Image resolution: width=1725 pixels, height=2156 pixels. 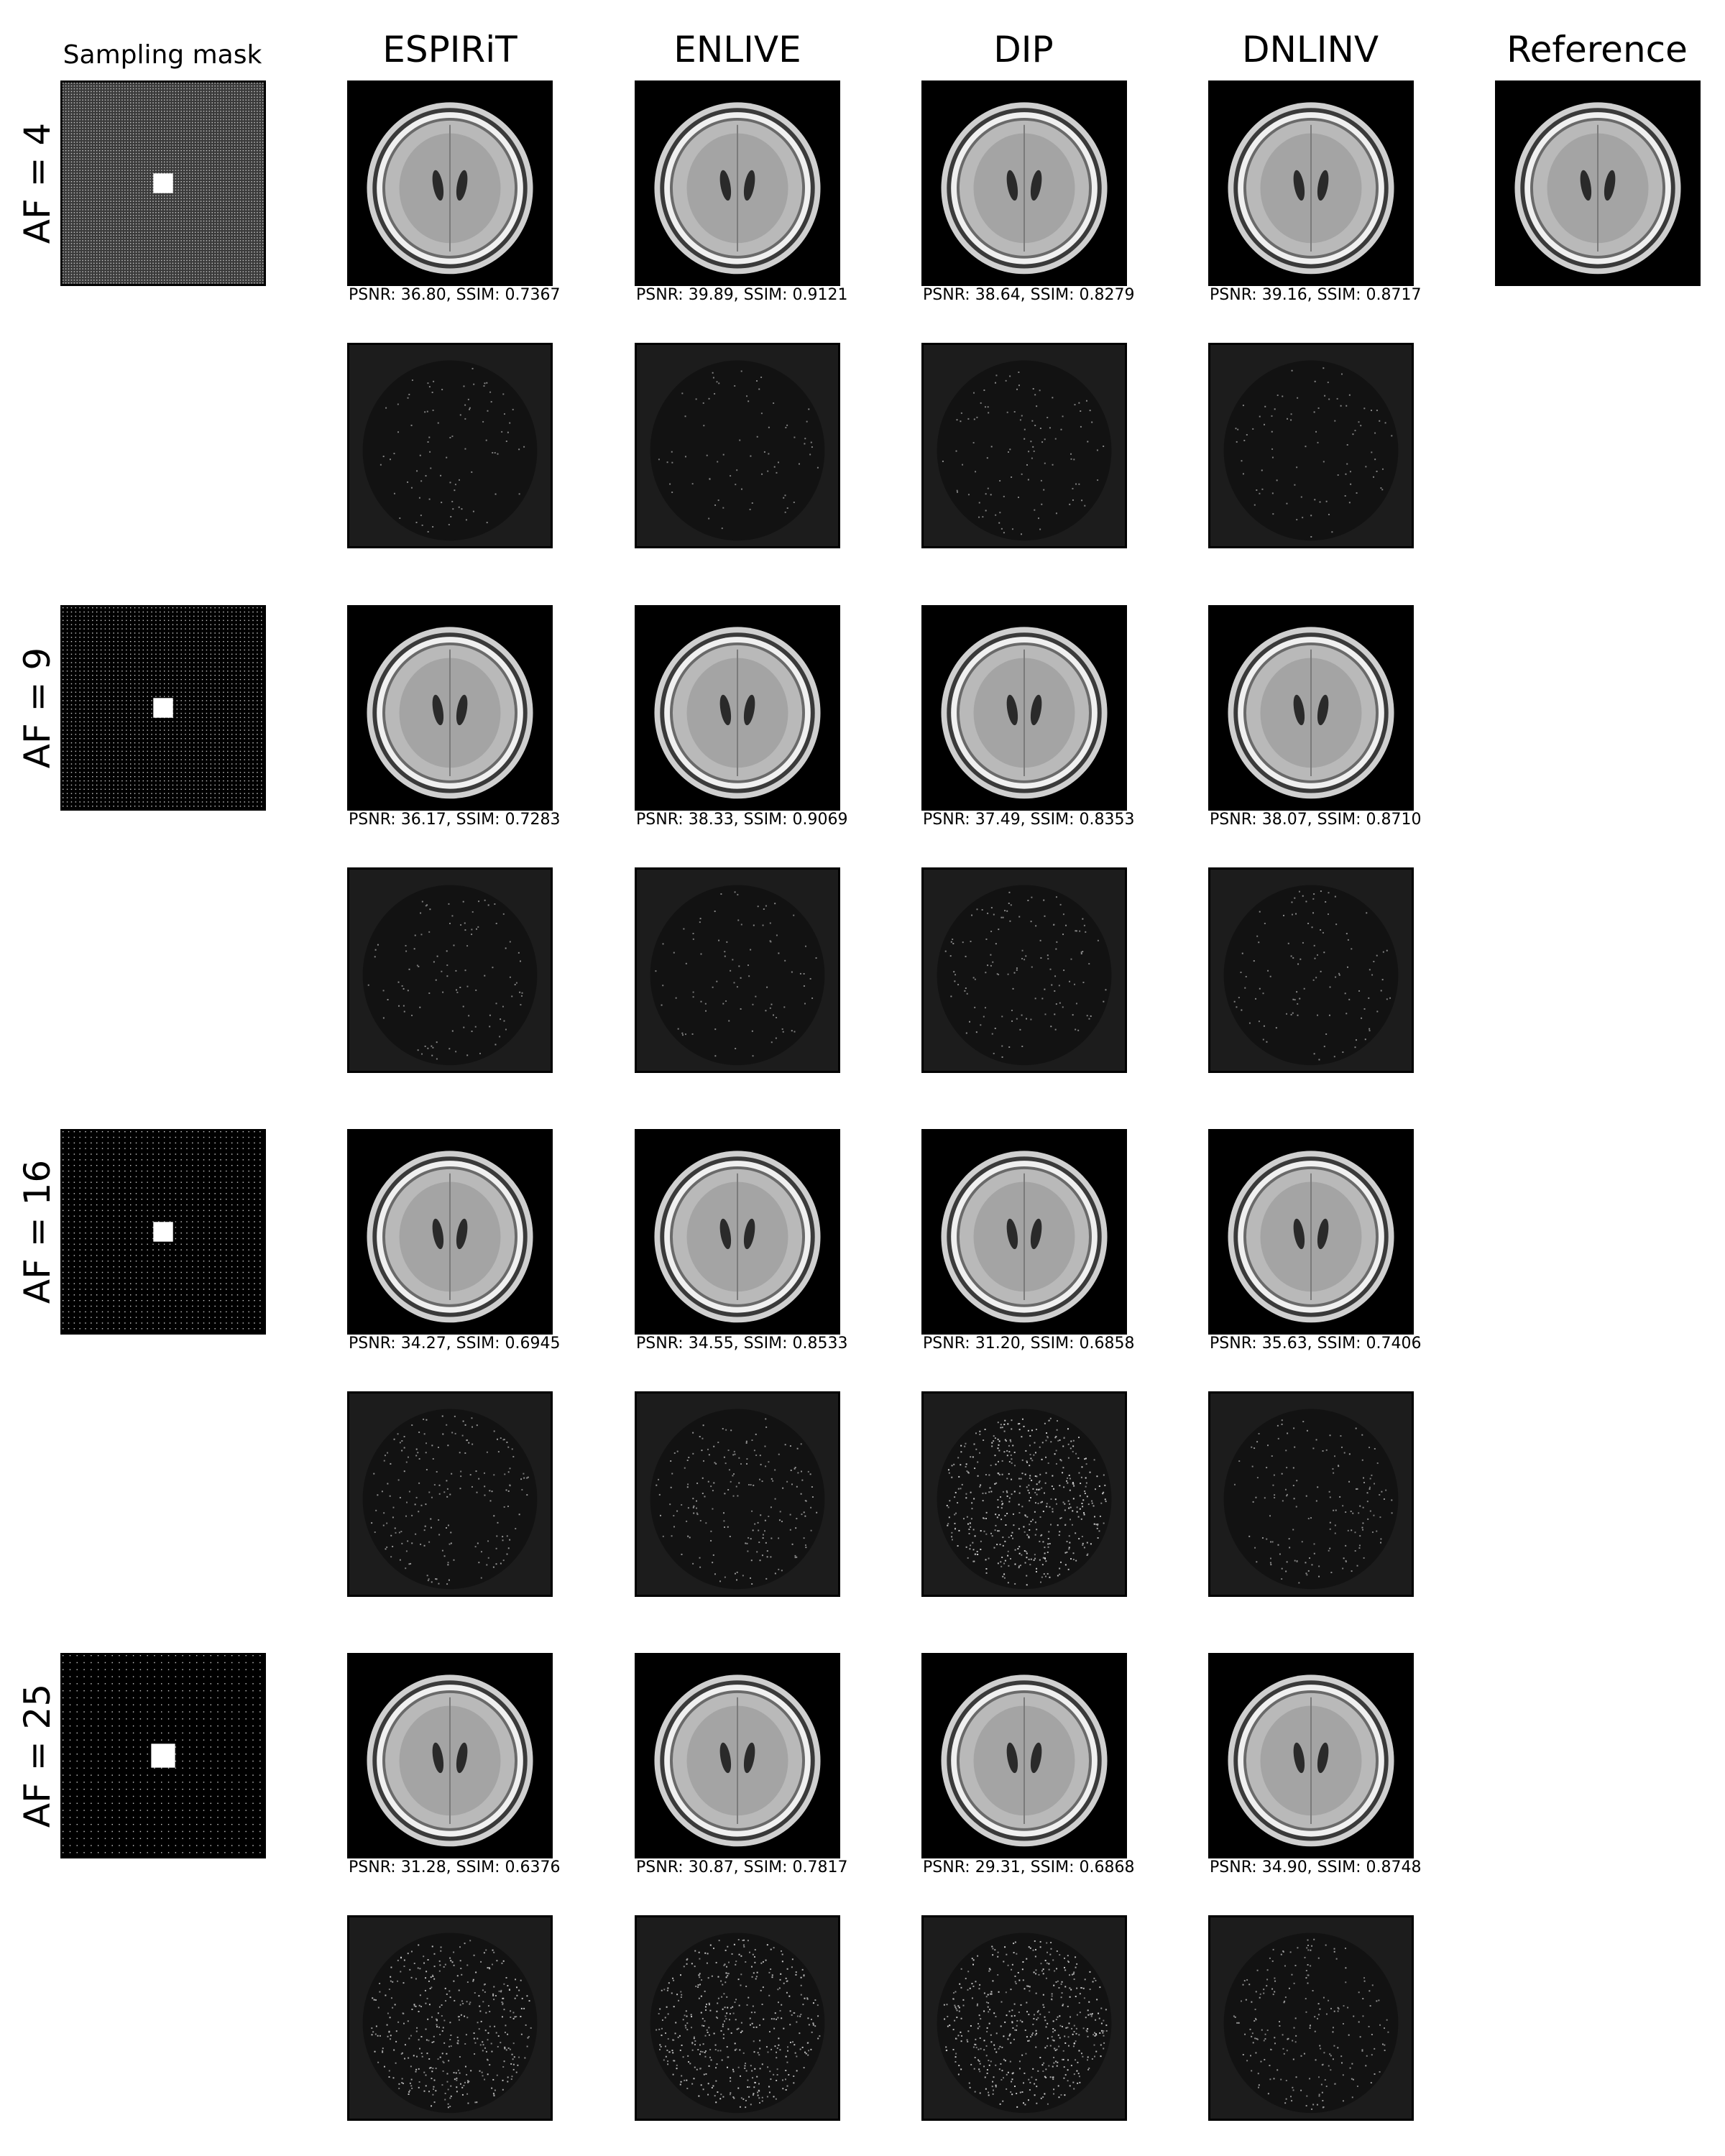 I want to click on error-dip-af4, so click(x=1024, y=445).